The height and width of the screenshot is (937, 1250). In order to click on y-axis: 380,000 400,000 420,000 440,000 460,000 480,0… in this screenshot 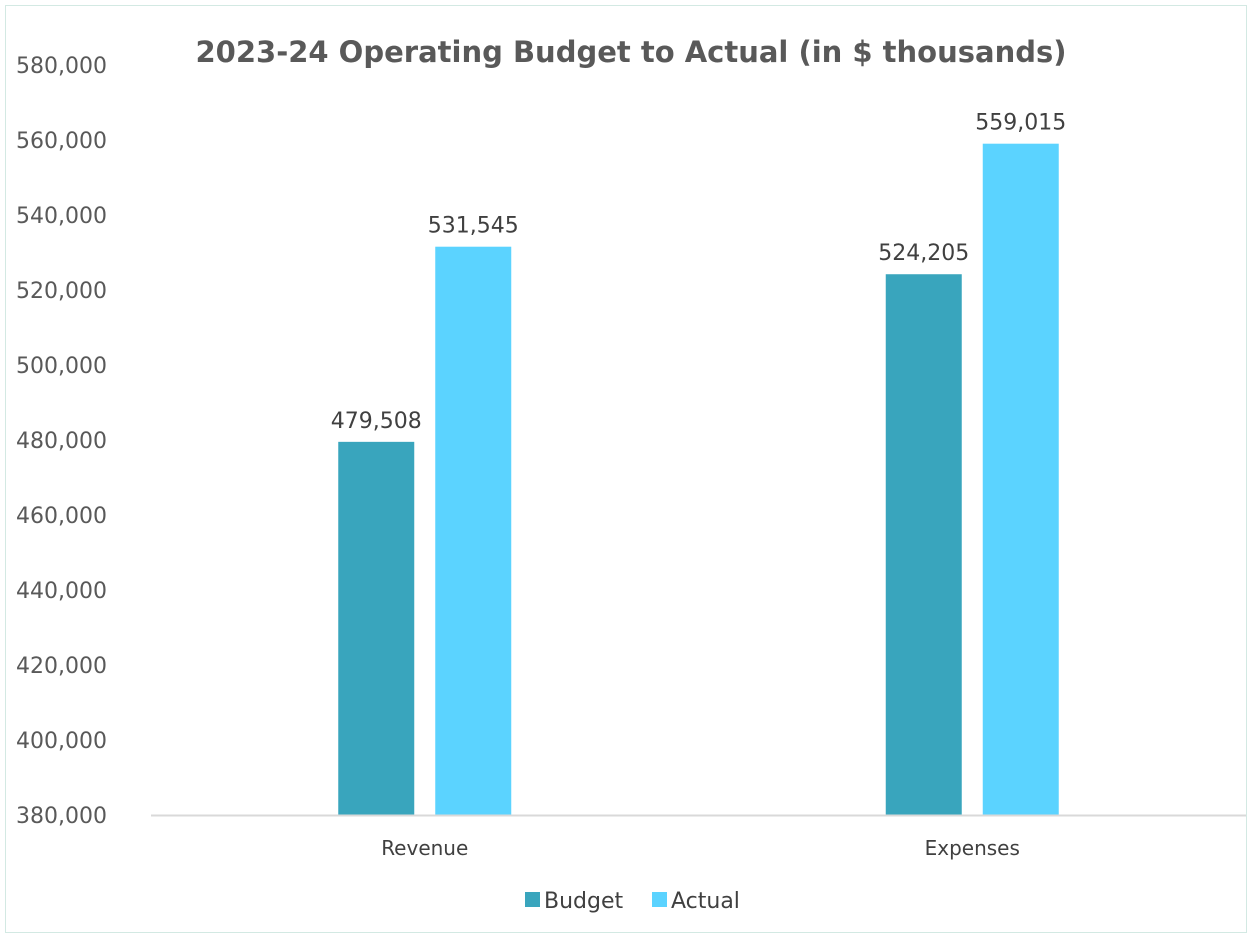, I will do `click(61, 441)`.